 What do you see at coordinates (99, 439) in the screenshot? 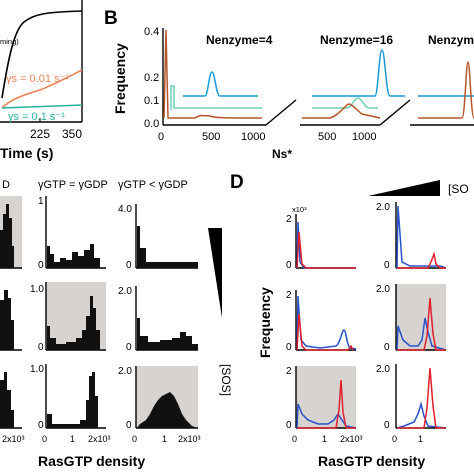
I see `panel-c-xtick-2: 2x10³` at bounding box center [99, 439].